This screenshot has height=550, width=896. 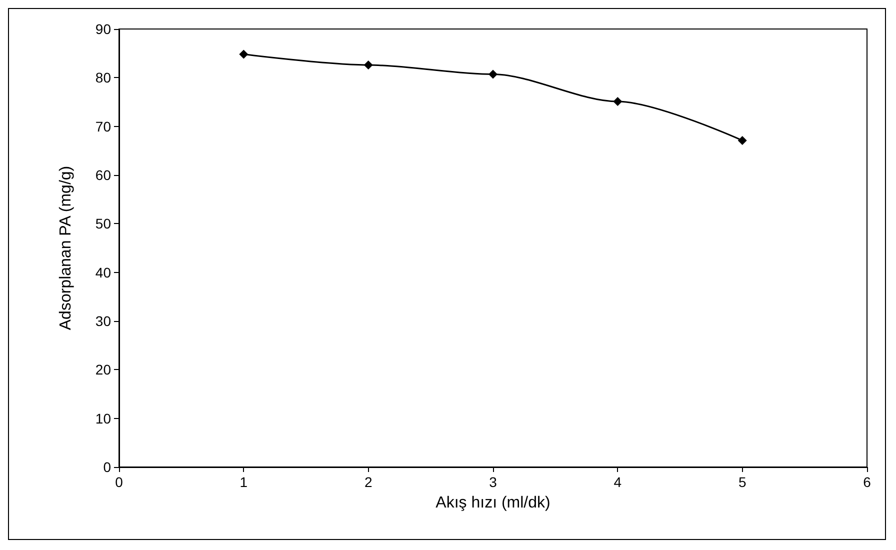 I want to click on y-axis-title: Adsorplanan PA (mg/g), so click(x=66, y=248).